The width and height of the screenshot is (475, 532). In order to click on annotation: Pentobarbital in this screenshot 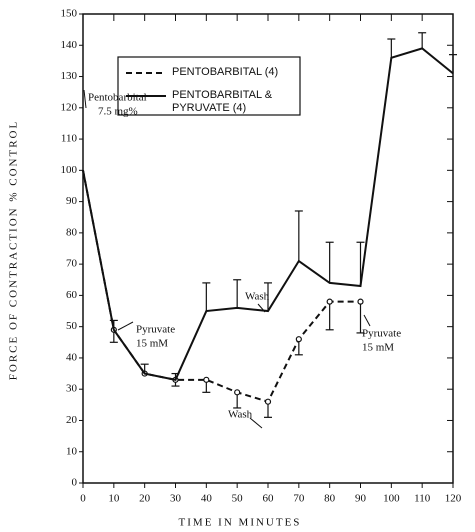, I will do `click(117, 98)`.